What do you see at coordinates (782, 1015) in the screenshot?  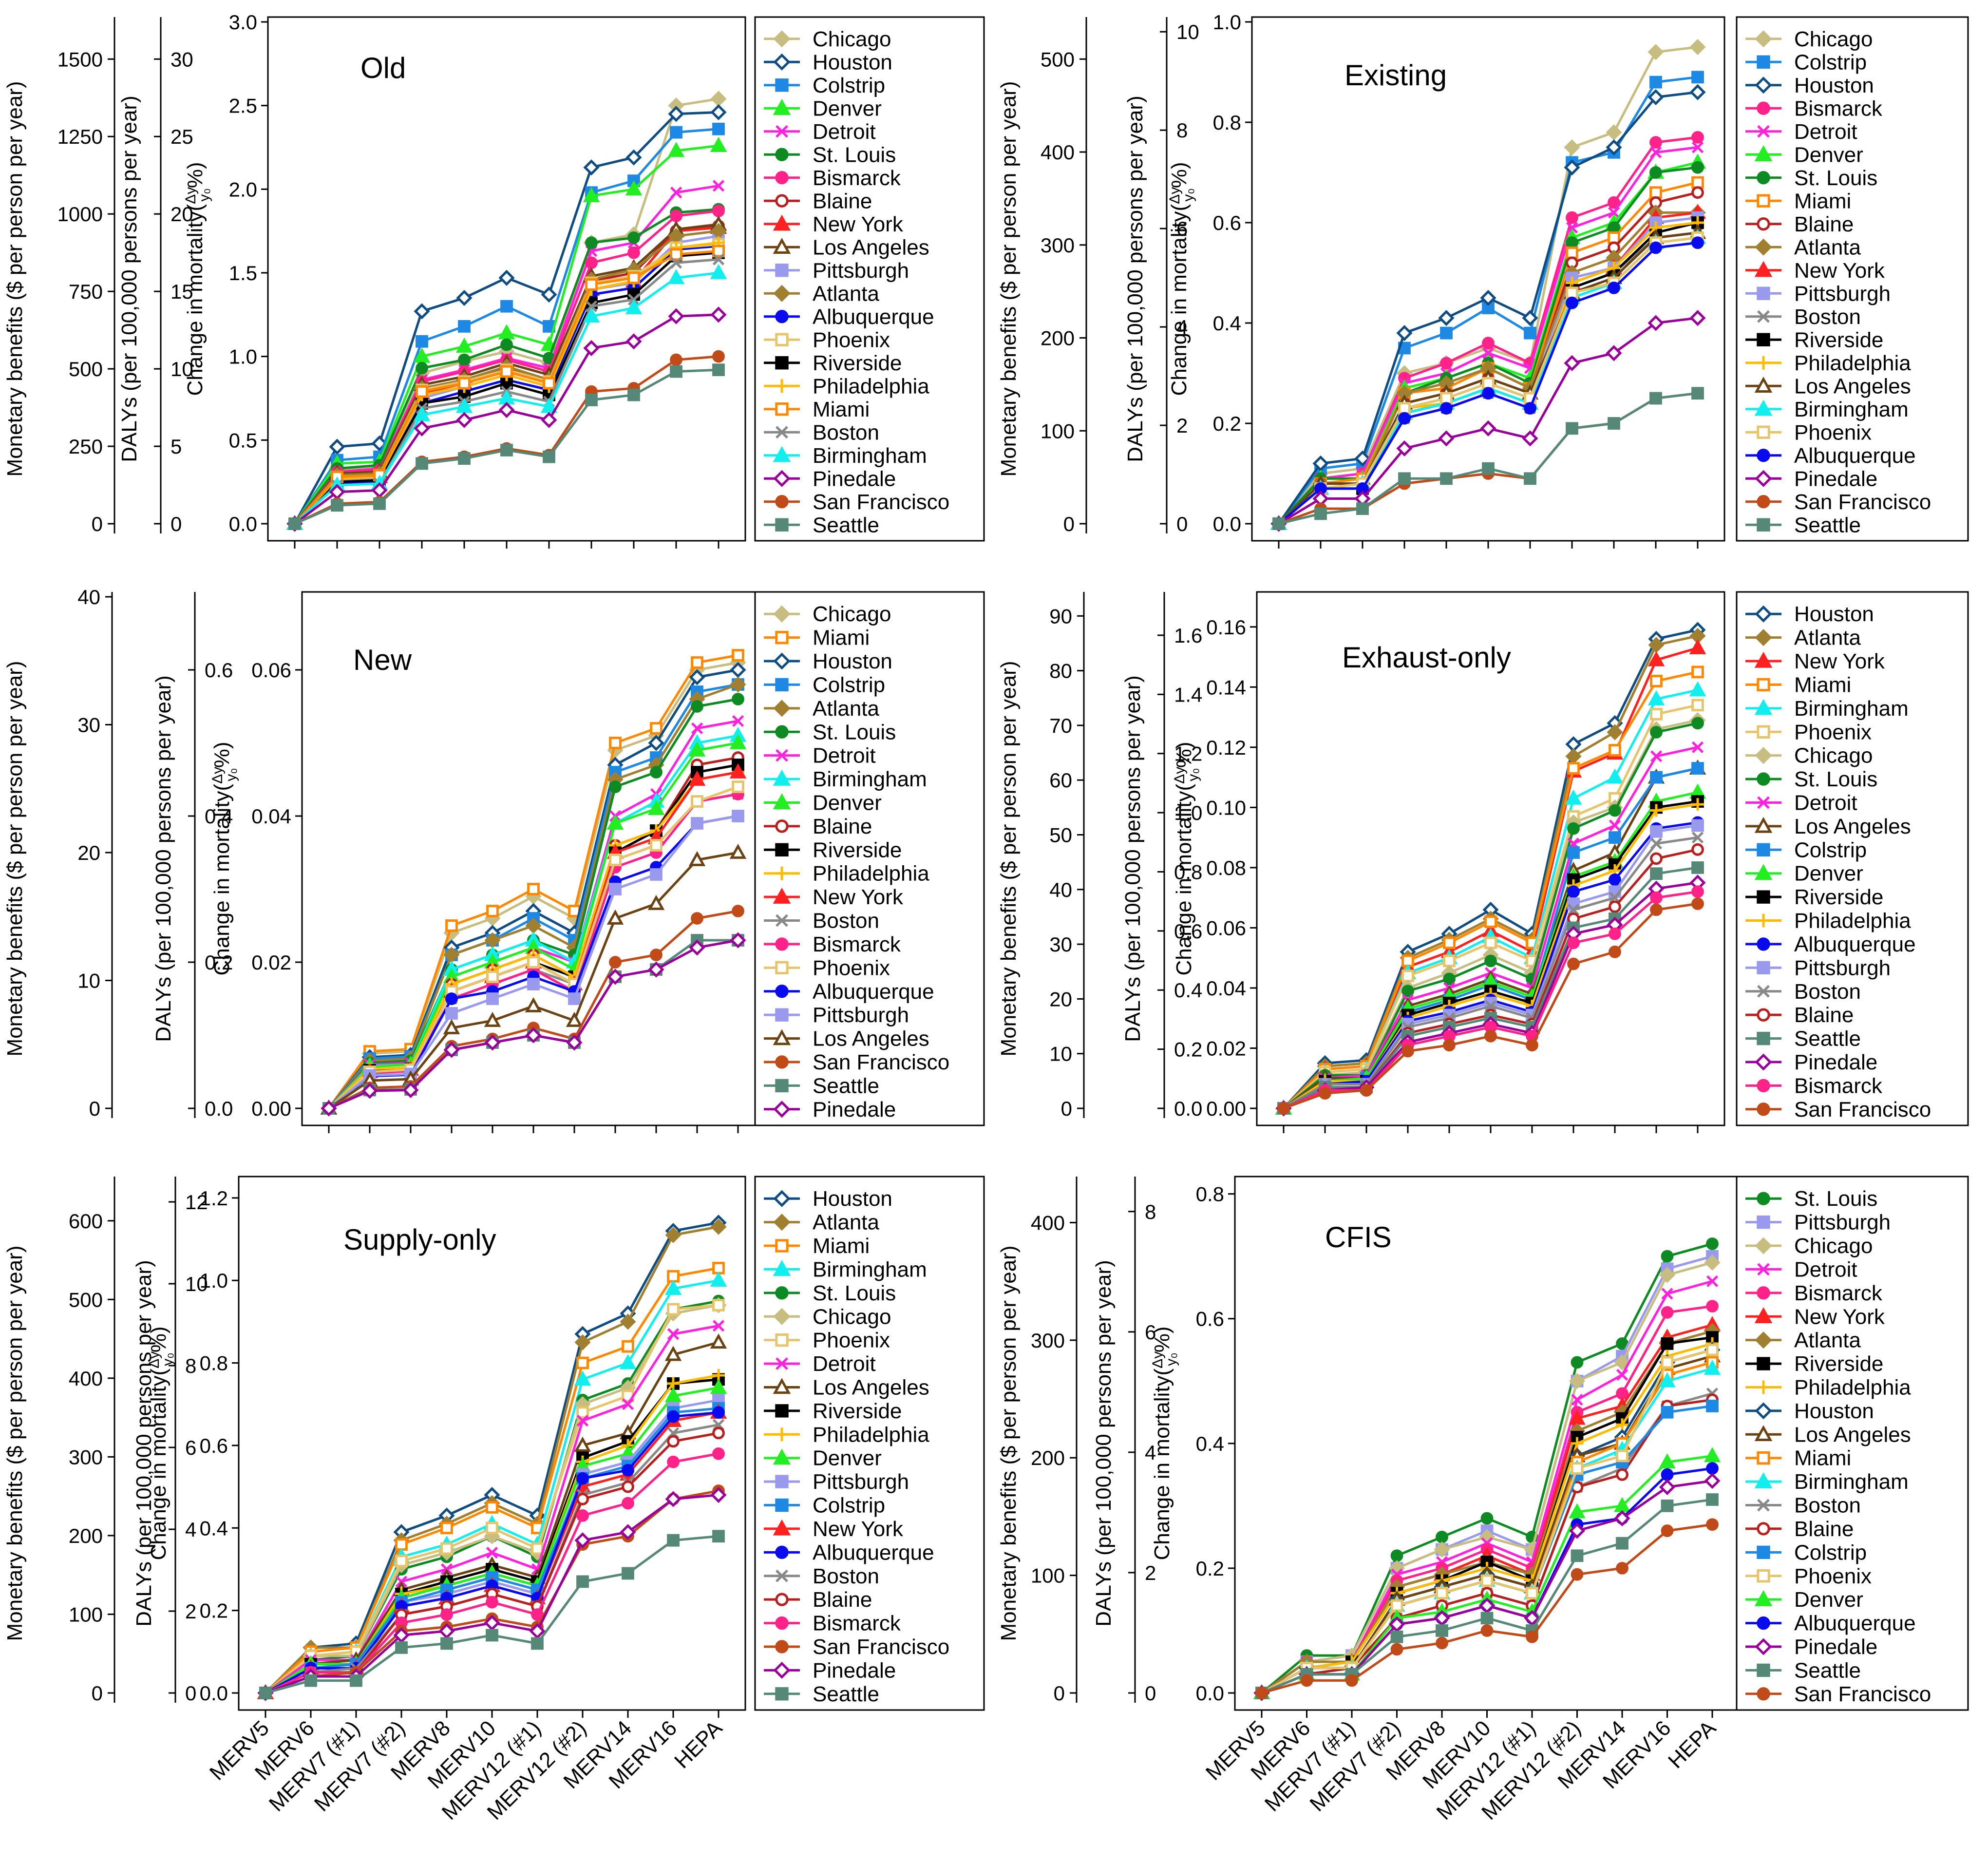 I see `legend-marker-pittsburgh-shape` at bounding box center [782, 1015].